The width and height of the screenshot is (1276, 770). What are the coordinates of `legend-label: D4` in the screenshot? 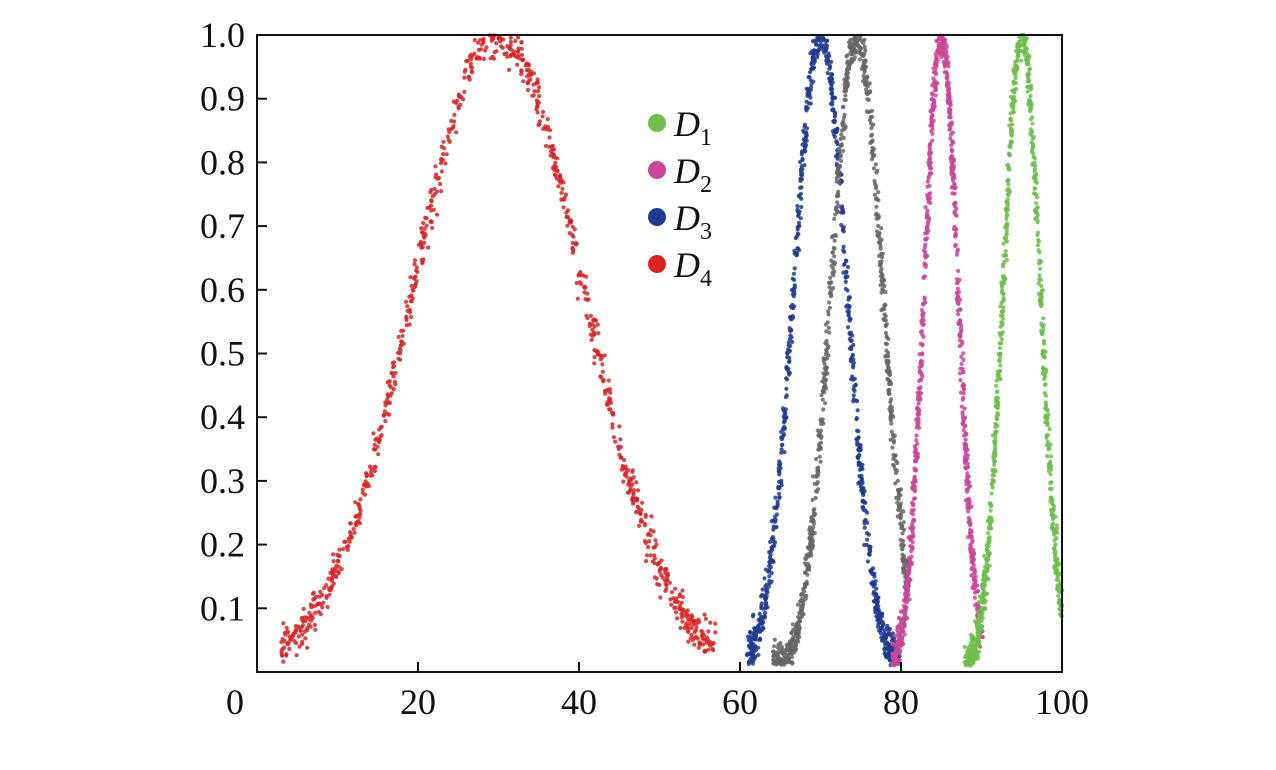 It's located at (692, 268).